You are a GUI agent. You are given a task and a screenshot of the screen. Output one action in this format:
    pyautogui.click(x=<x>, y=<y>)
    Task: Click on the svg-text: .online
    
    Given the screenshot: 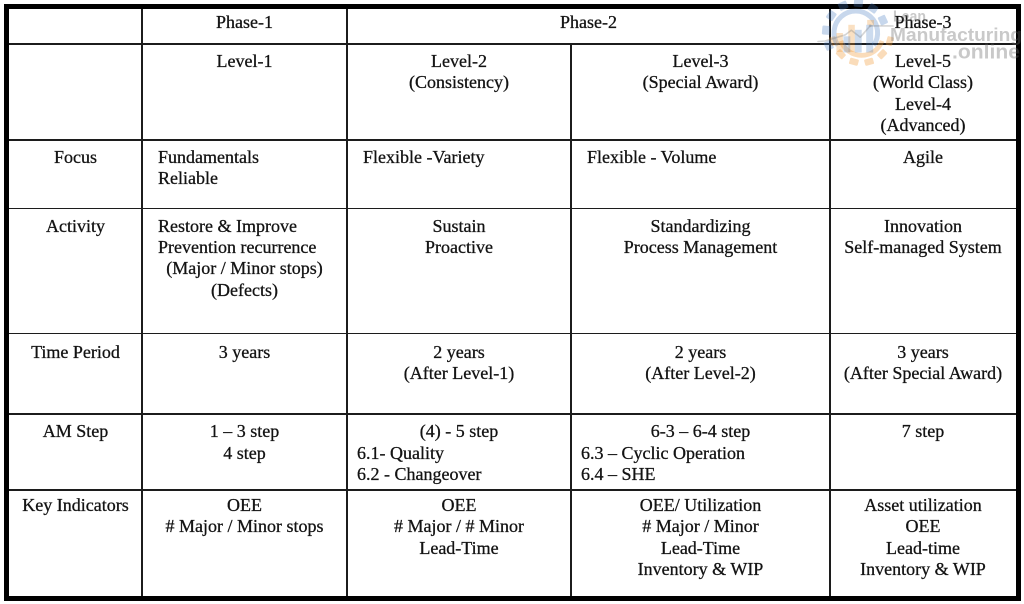 What is the action you would take?
    pyautogui.click(x=986, y=52)
    